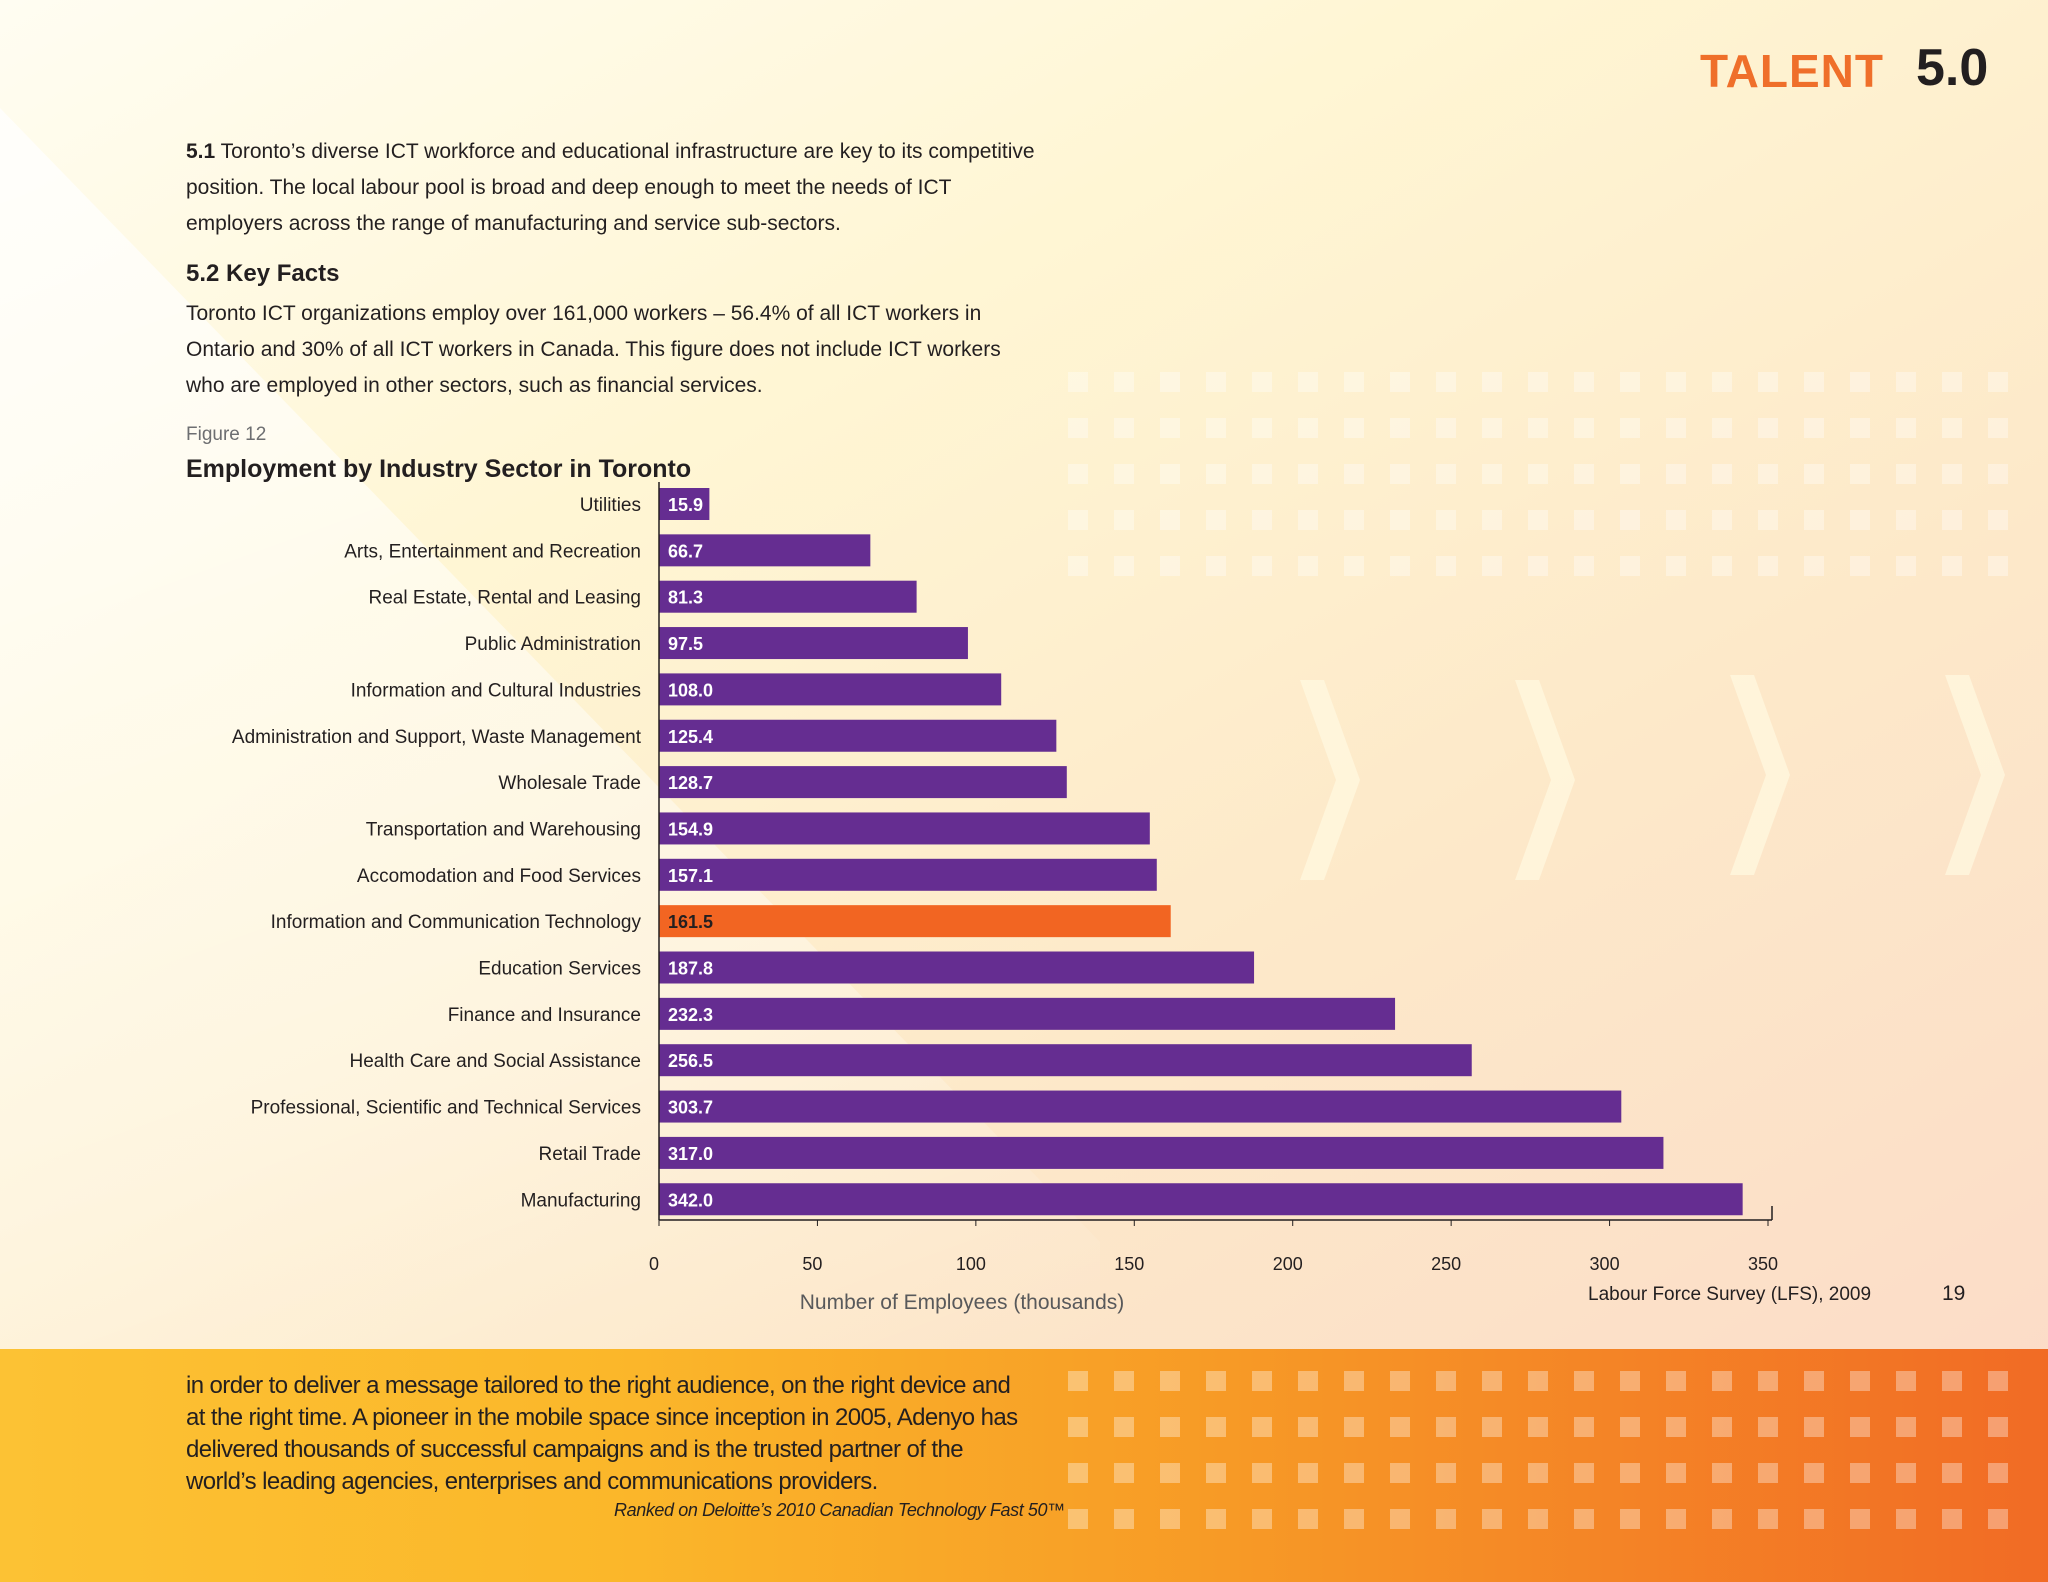  I want to click on category-label: Health Care and Social Assistance, so click(496, 1061).